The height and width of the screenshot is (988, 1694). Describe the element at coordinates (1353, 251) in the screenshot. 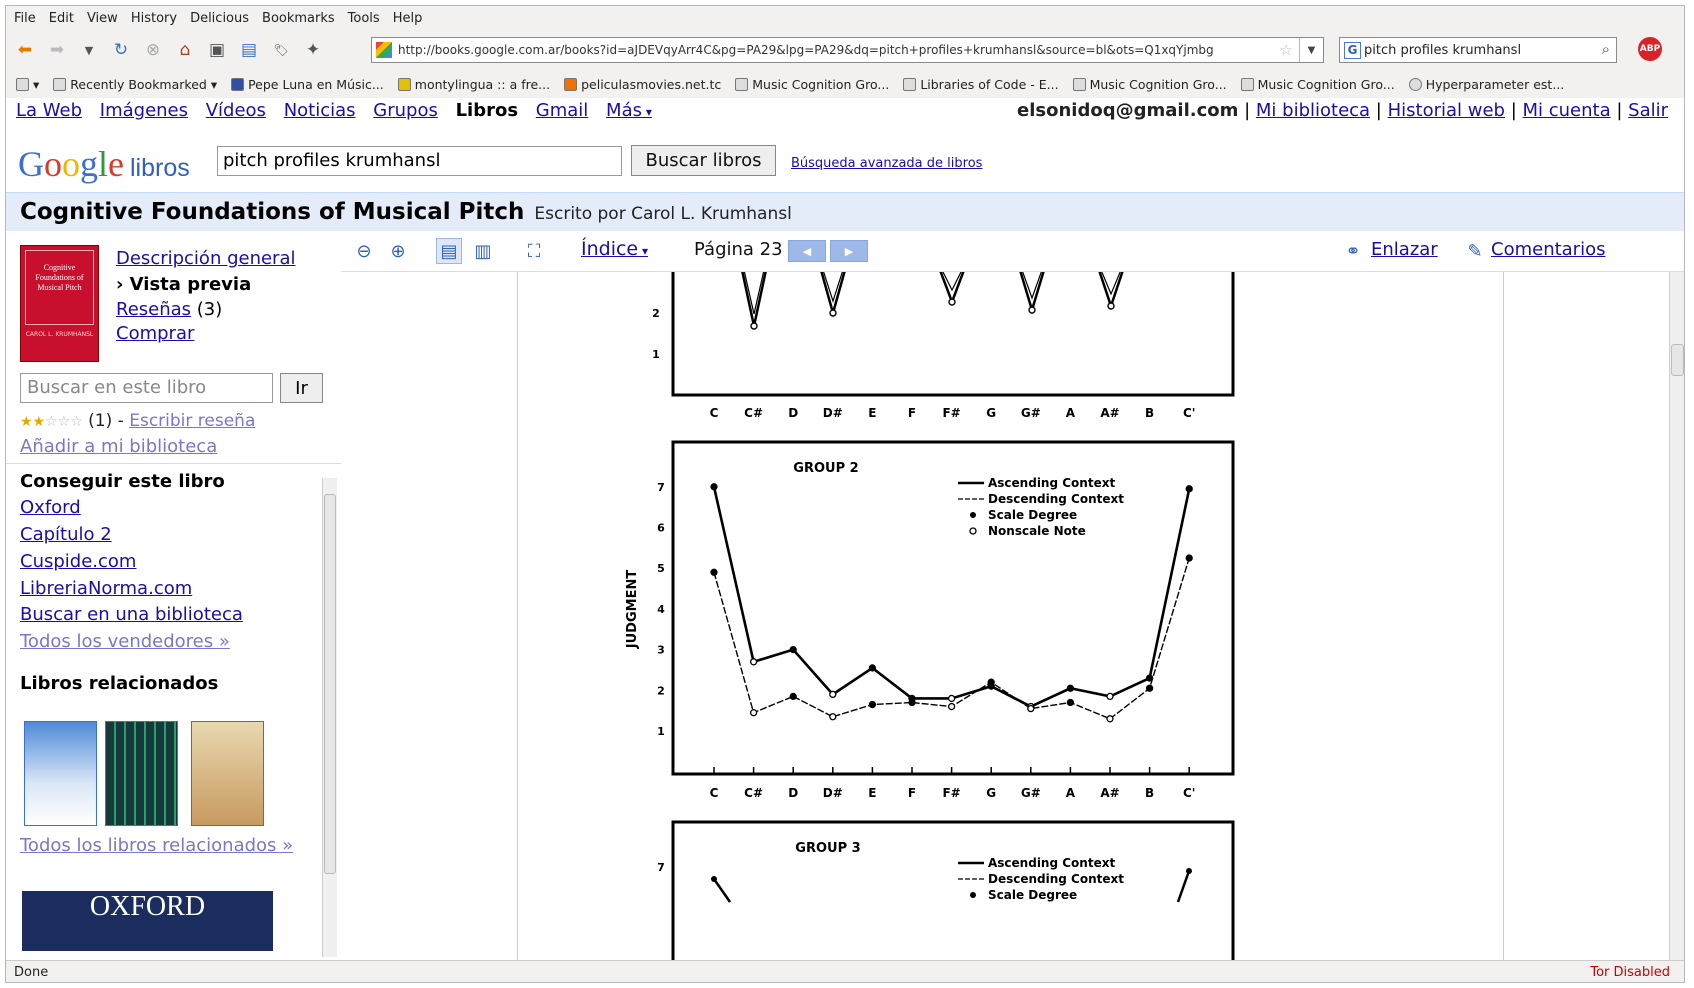

I see `link-icon: ⚭` at that location.